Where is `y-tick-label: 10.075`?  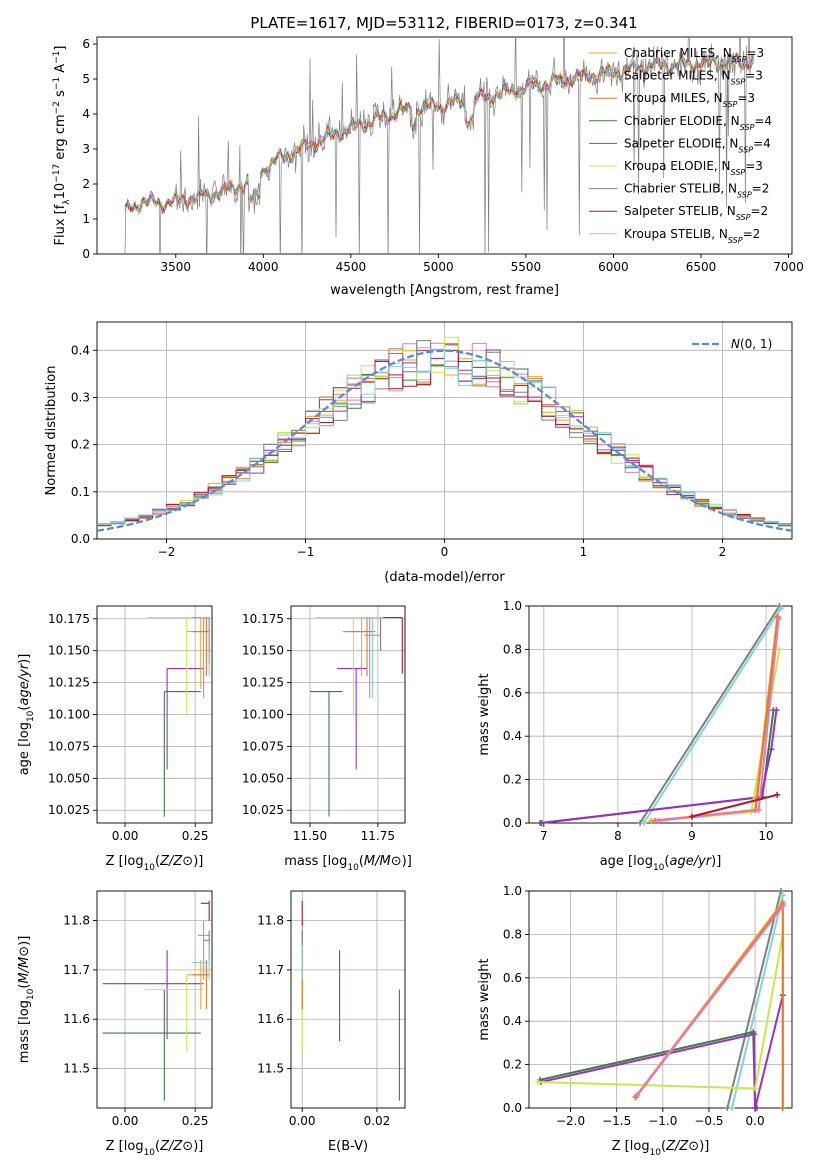
y-tick-label: 10.075 is located at coordinates (69, 746).